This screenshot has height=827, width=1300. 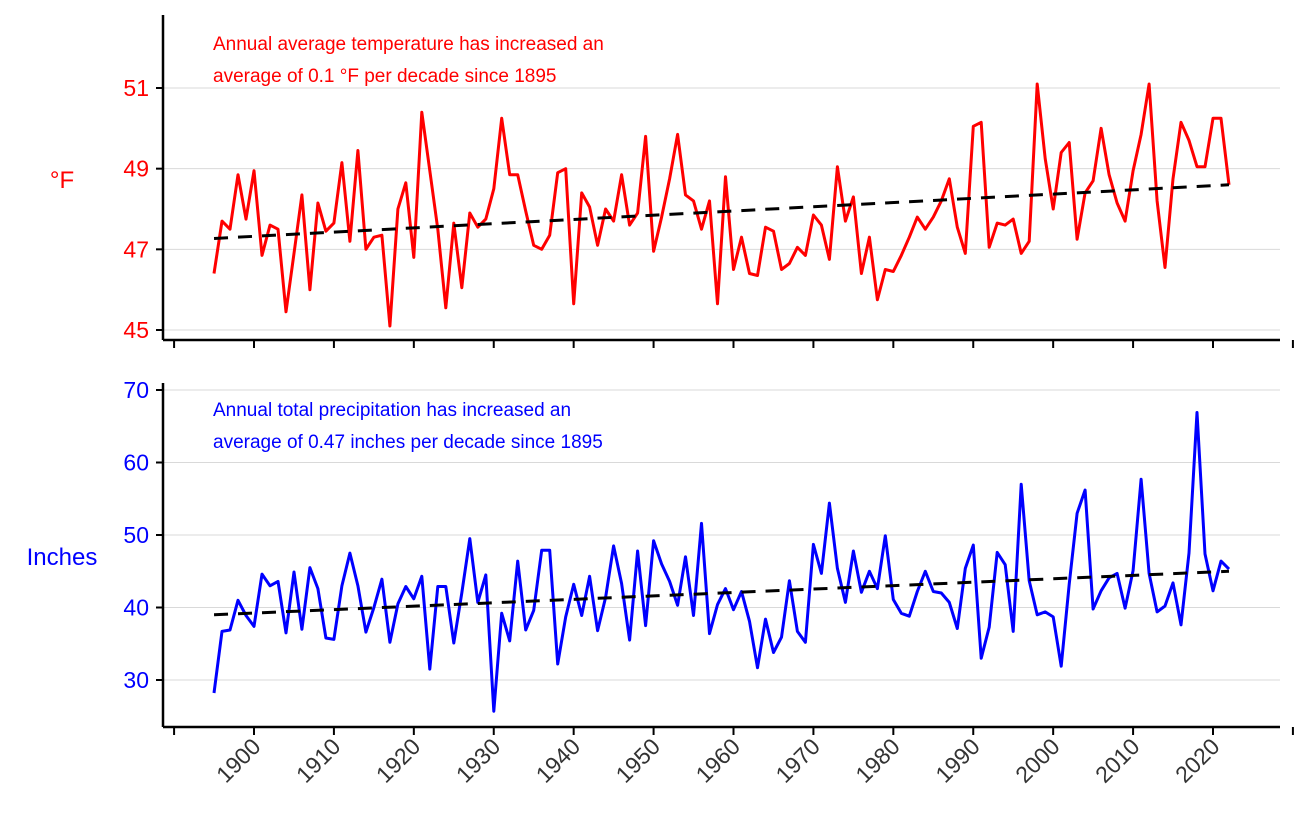 I want to click on x-tick-label: 1920, so click(x=398, y=760).